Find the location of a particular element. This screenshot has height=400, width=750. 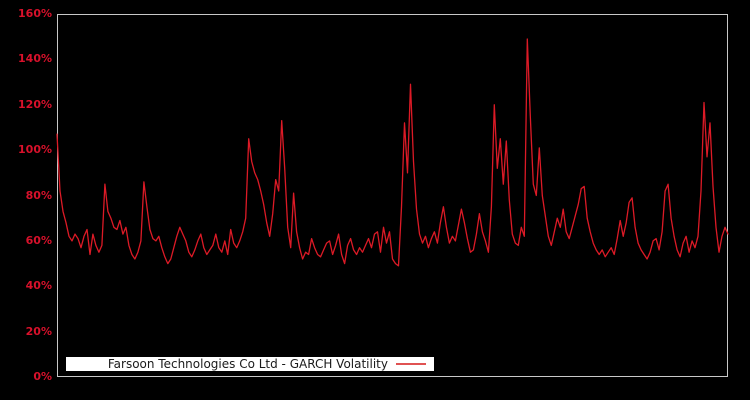

y-axis-tick-label: 40% is located at coordinates (38, 286).